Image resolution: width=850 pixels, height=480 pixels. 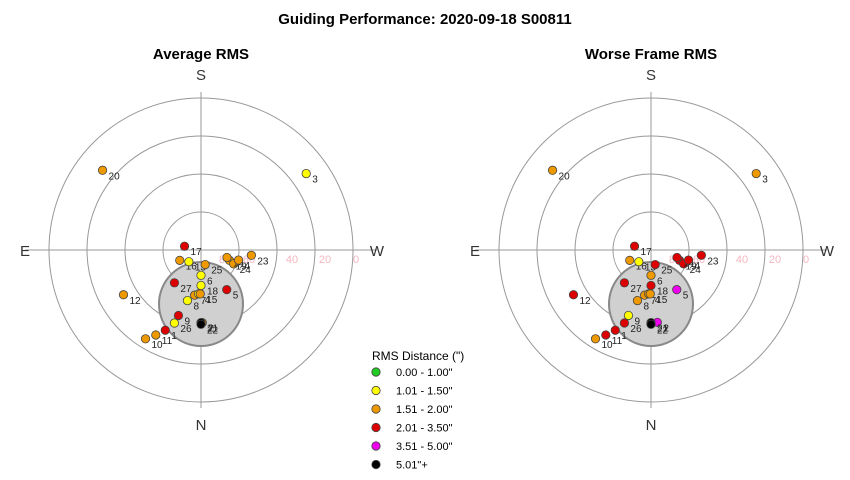 What do you see at coordinates (424, 19) in the screenshot?
I see `figure-title: Guiding Performance: 2020-09-18 S00811` at bounding box center [424, 19].